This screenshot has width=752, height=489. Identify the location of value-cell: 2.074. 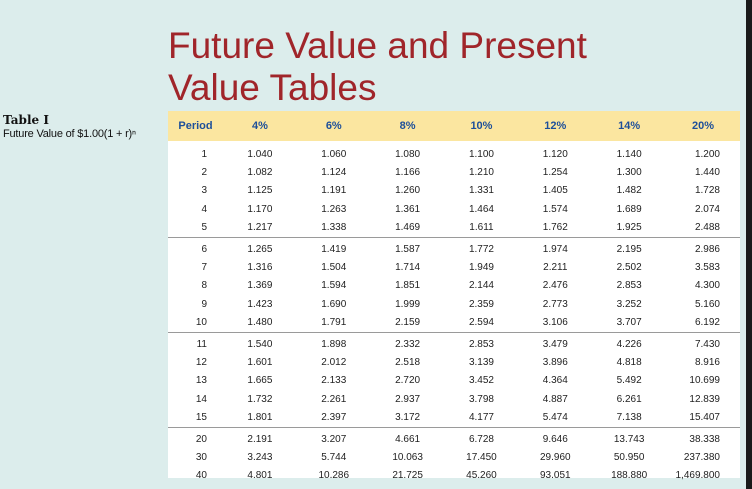
(707, 209).